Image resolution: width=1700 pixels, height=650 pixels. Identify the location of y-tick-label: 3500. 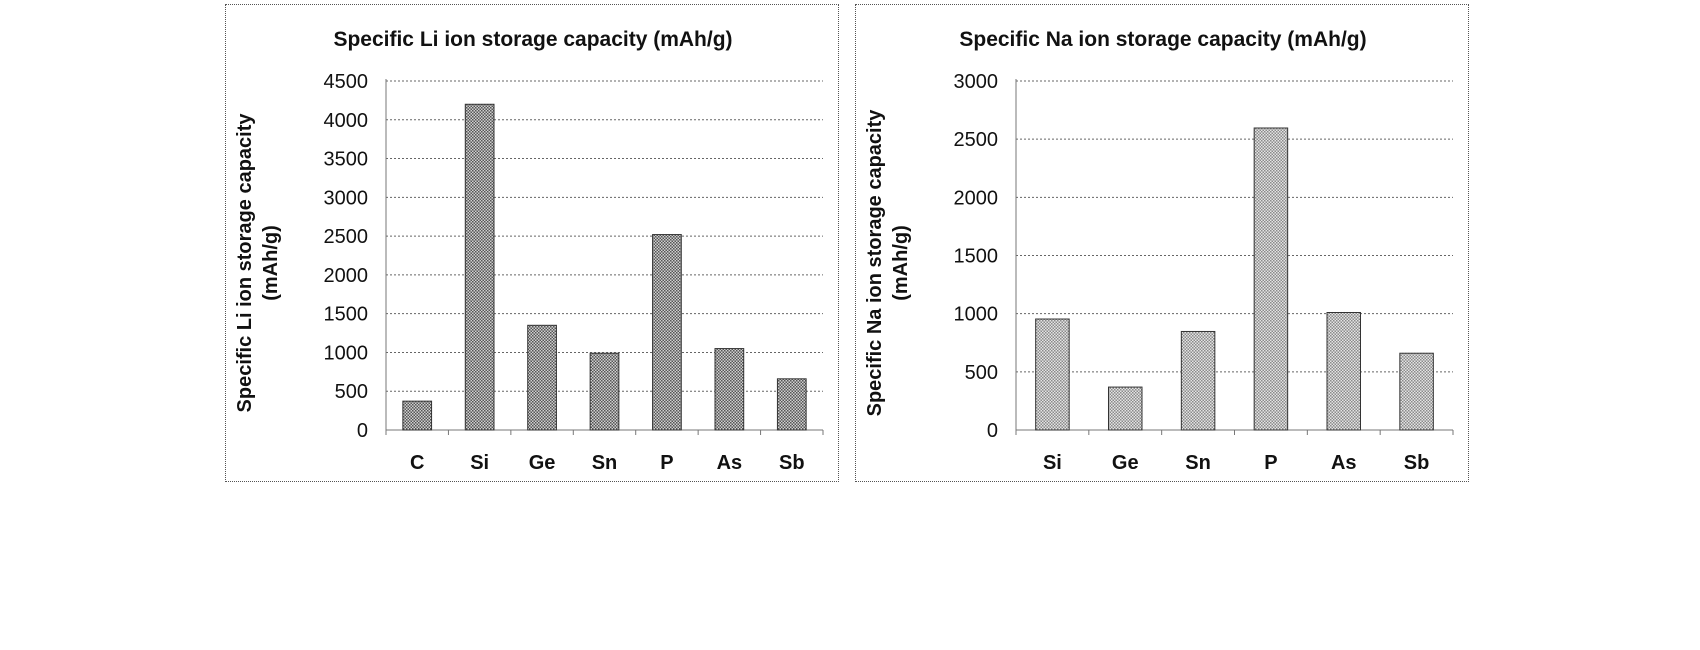
(346, 160).